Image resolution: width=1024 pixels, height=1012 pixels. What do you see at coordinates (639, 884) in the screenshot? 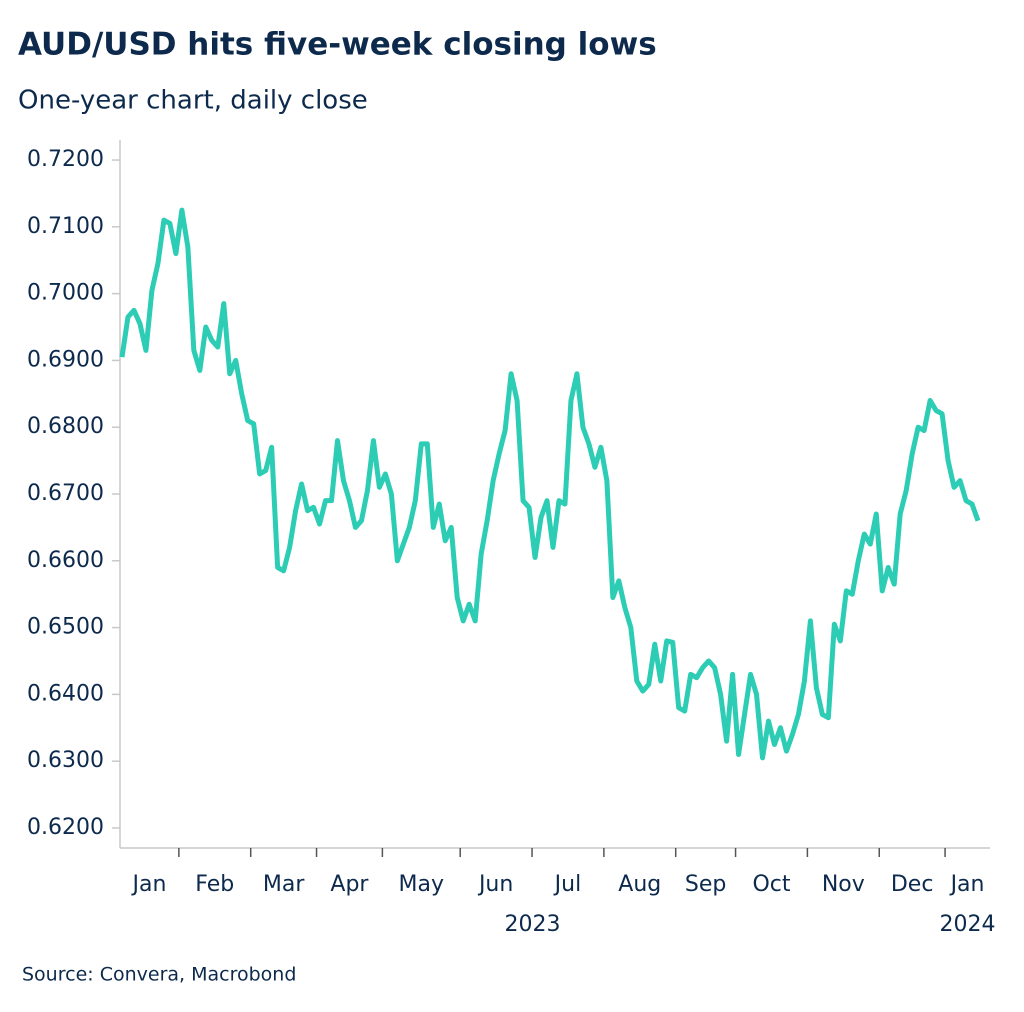
I see `x-tick-label: Aug` at bounding box center [639, 884].